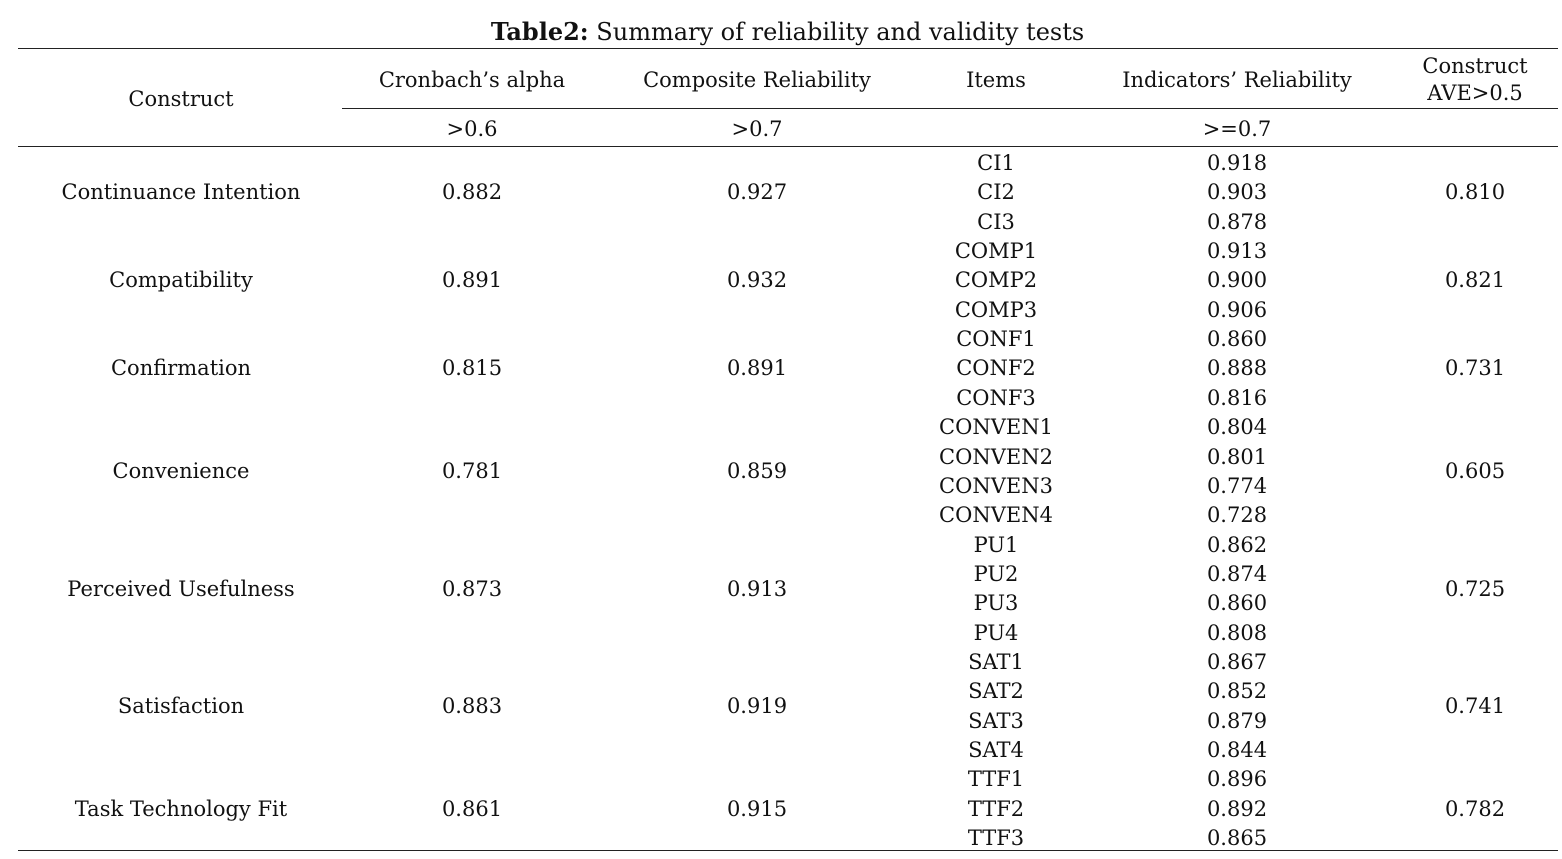 The height and width of the screenshot is (859, 1562). What do you see at coordinates (996, 661) in the screenshot?
I see `item-code: SAT1` at bounding box center [996, 661].